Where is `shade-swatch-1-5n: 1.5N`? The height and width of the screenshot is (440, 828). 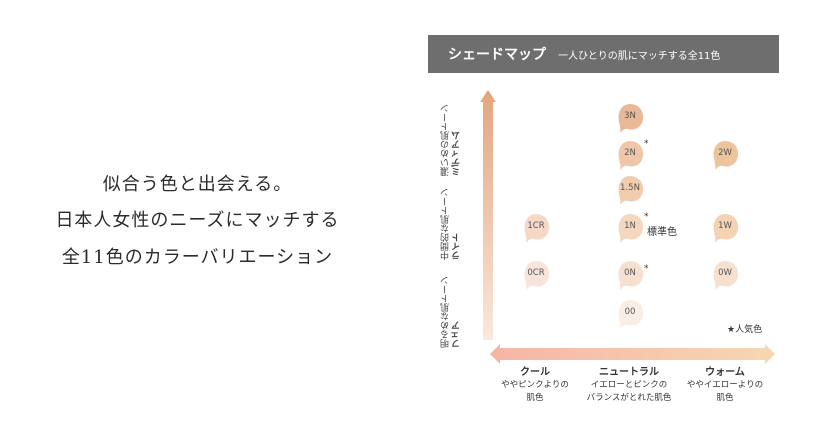
shade-swatch-1-5n: 1.5N is located at coordinates (630, 189).